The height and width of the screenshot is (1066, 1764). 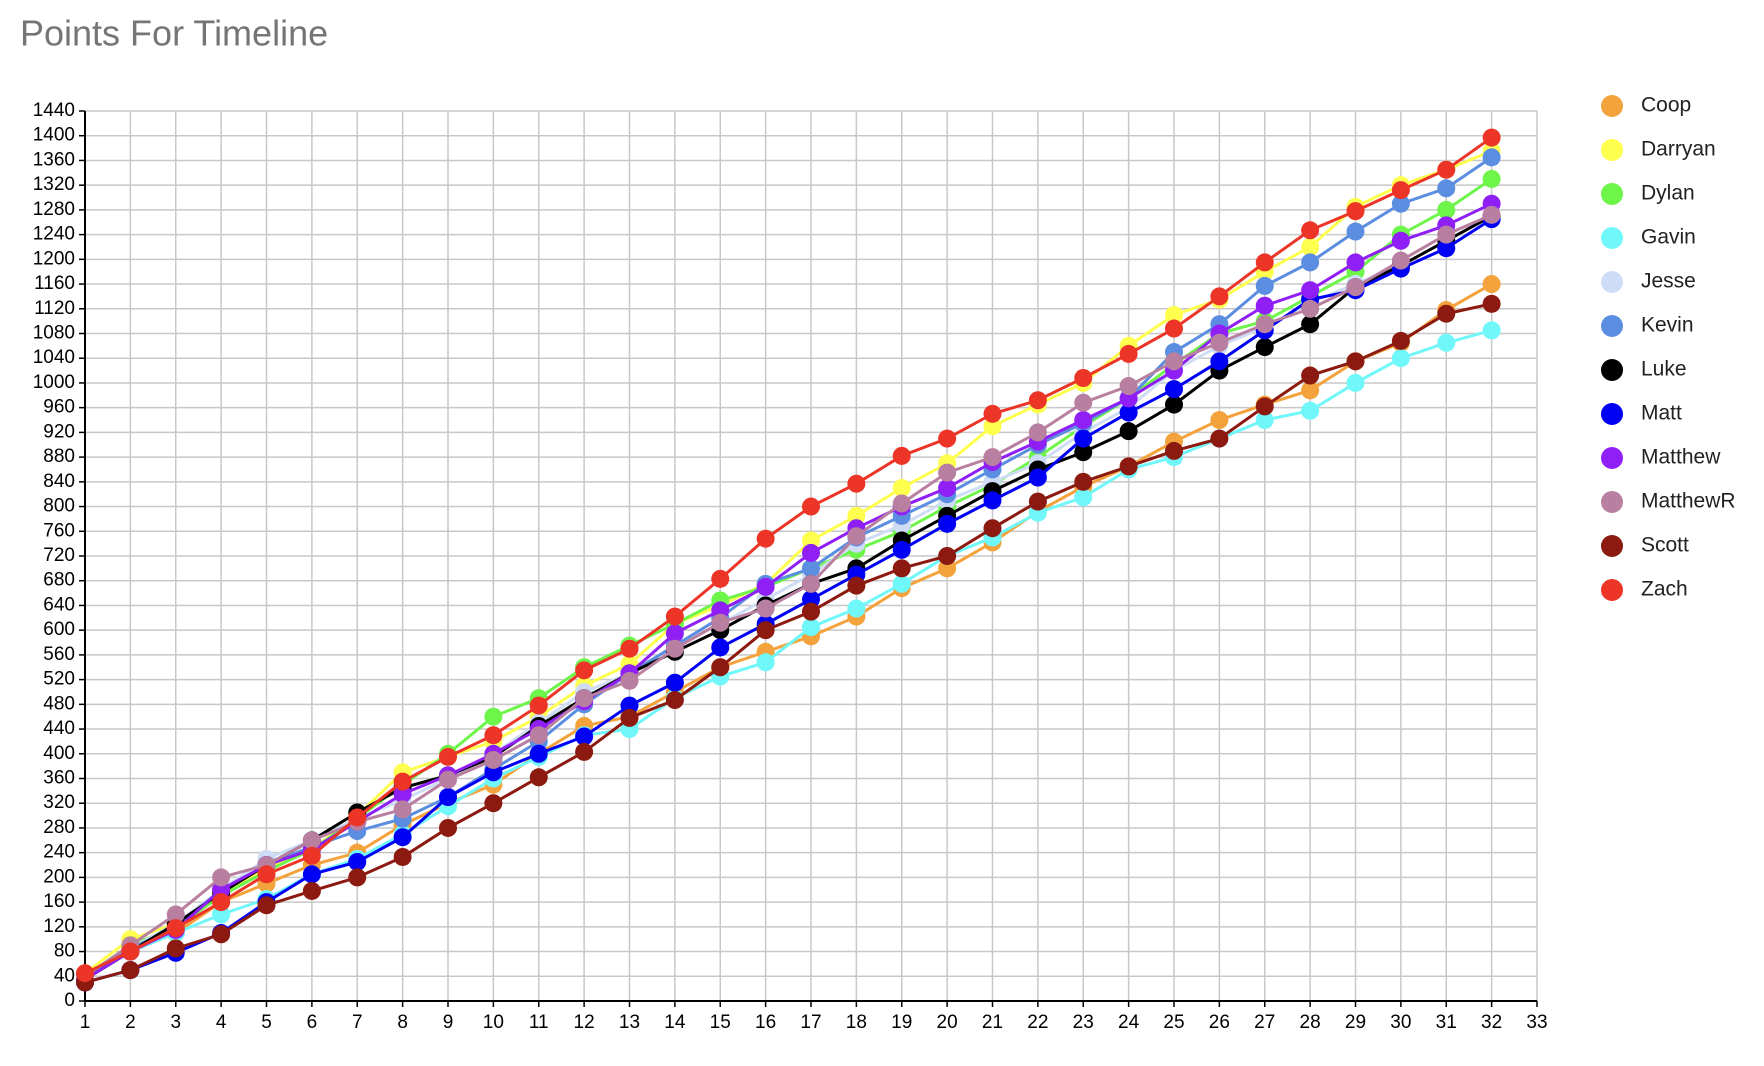 What do you see at coordinates (992, 1022) in the screenshot?
I see `x-tick-label: 21` at bounding box center [992, 1022].